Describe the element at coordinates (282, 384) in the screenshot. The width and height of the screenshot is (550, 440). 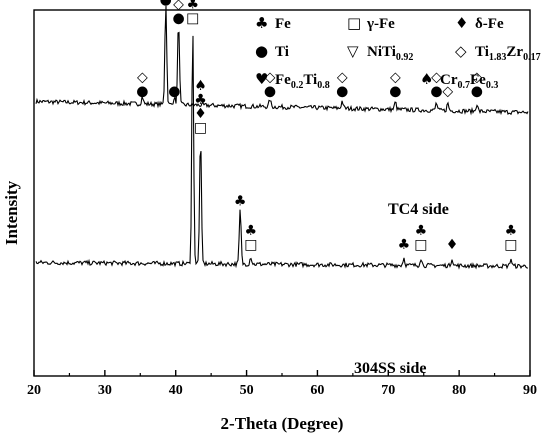
I see `x-axis-ticks: 20 30 40 50 60 70 80 90` at that location.